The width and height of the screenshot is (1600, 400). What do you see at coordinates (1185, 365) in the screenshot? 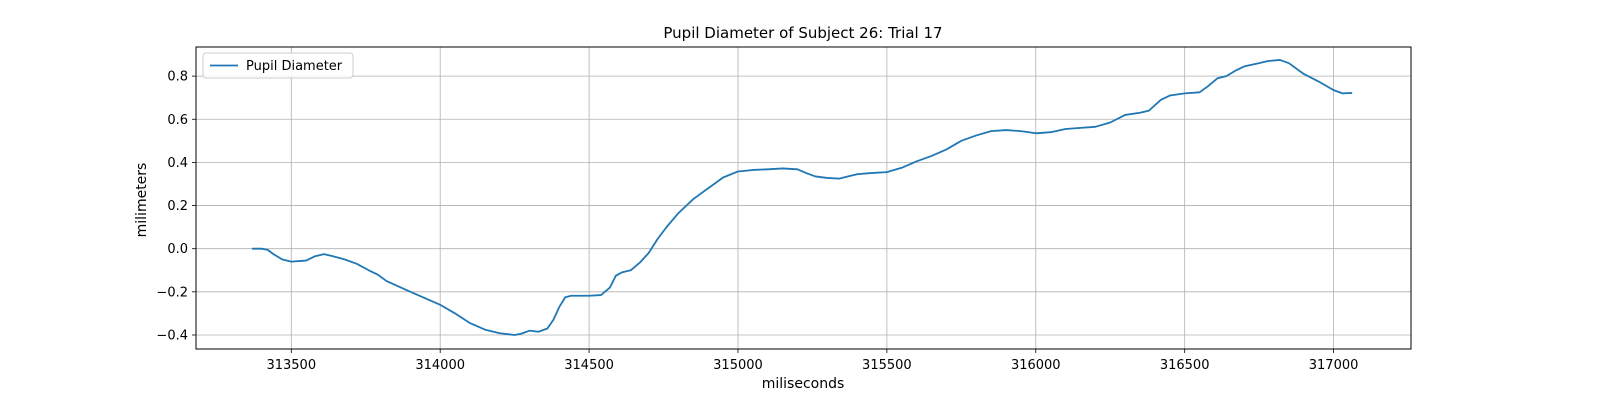
I see `x-tick-label: 316500` at bounding box center [1185, 365].